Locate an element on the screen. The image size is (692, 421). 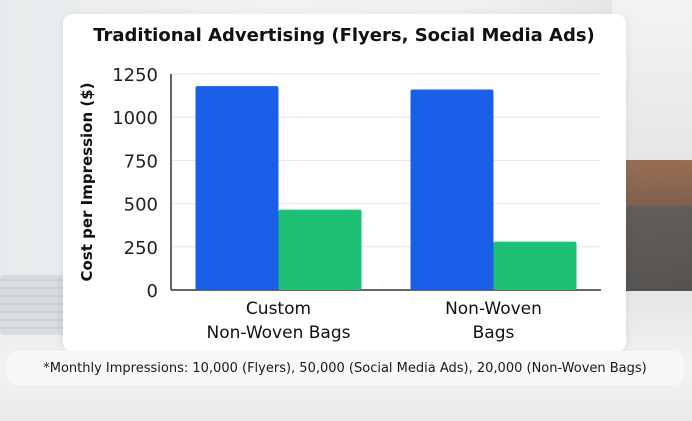
background-shelf is located at coordinates (657, 235).